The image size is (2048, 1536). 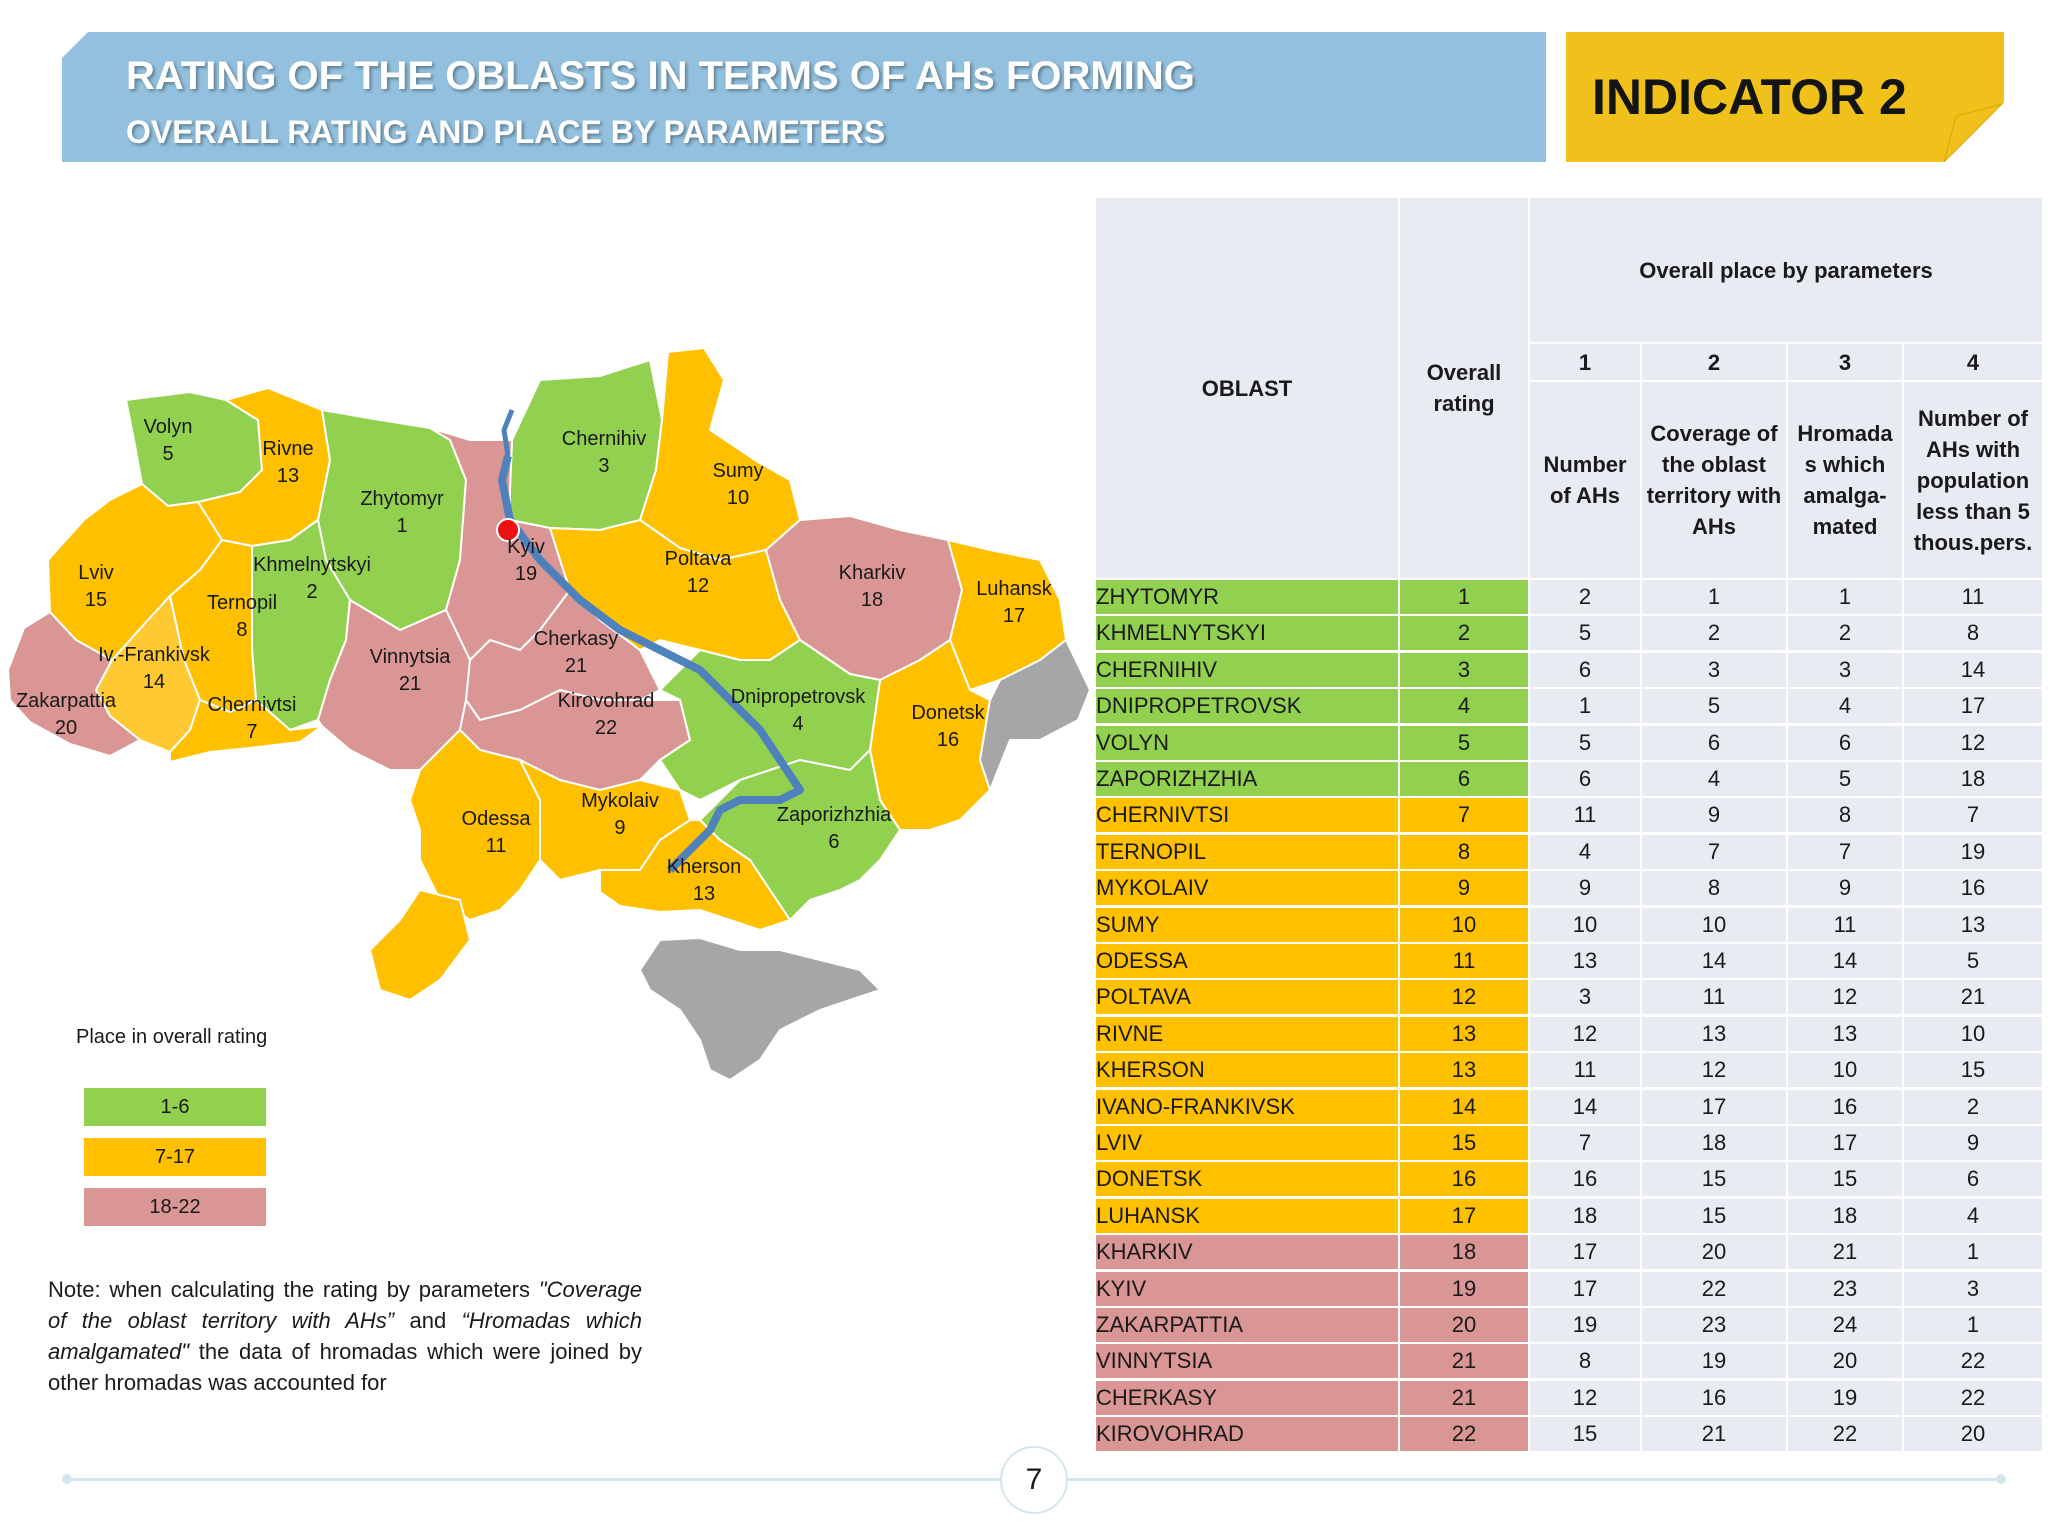 I want to click on overall-rating-cell: 3, so click(x=1464, y=669).